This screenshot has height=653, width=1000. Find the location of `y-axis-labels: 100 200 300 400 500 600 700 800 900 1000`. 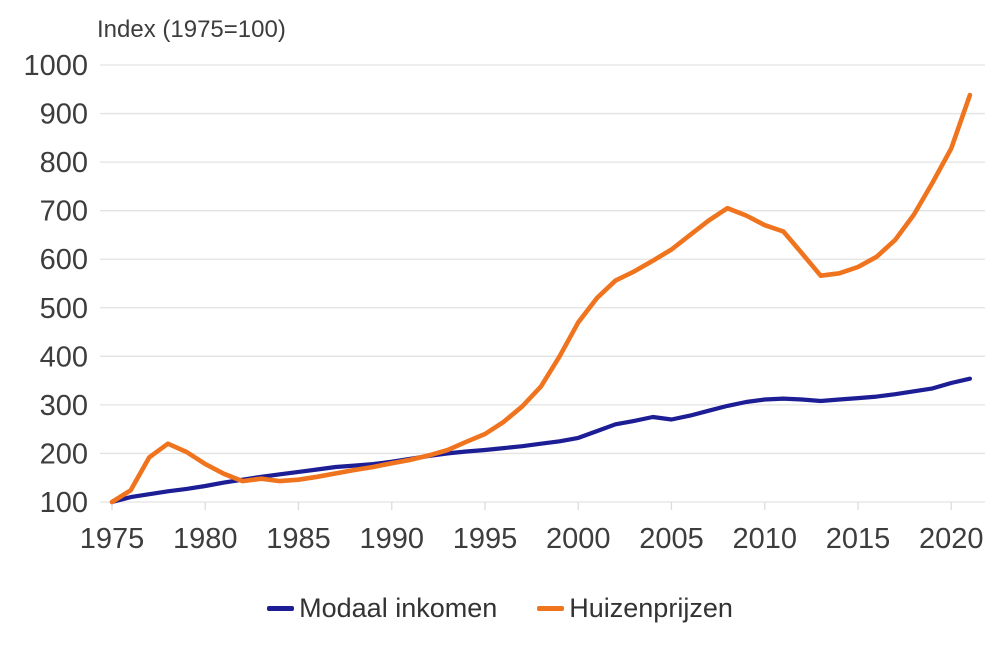

y-axis-labels: 100 200 300 400 500 600 700 800 900 1000 is located at coordinates (55, 284).